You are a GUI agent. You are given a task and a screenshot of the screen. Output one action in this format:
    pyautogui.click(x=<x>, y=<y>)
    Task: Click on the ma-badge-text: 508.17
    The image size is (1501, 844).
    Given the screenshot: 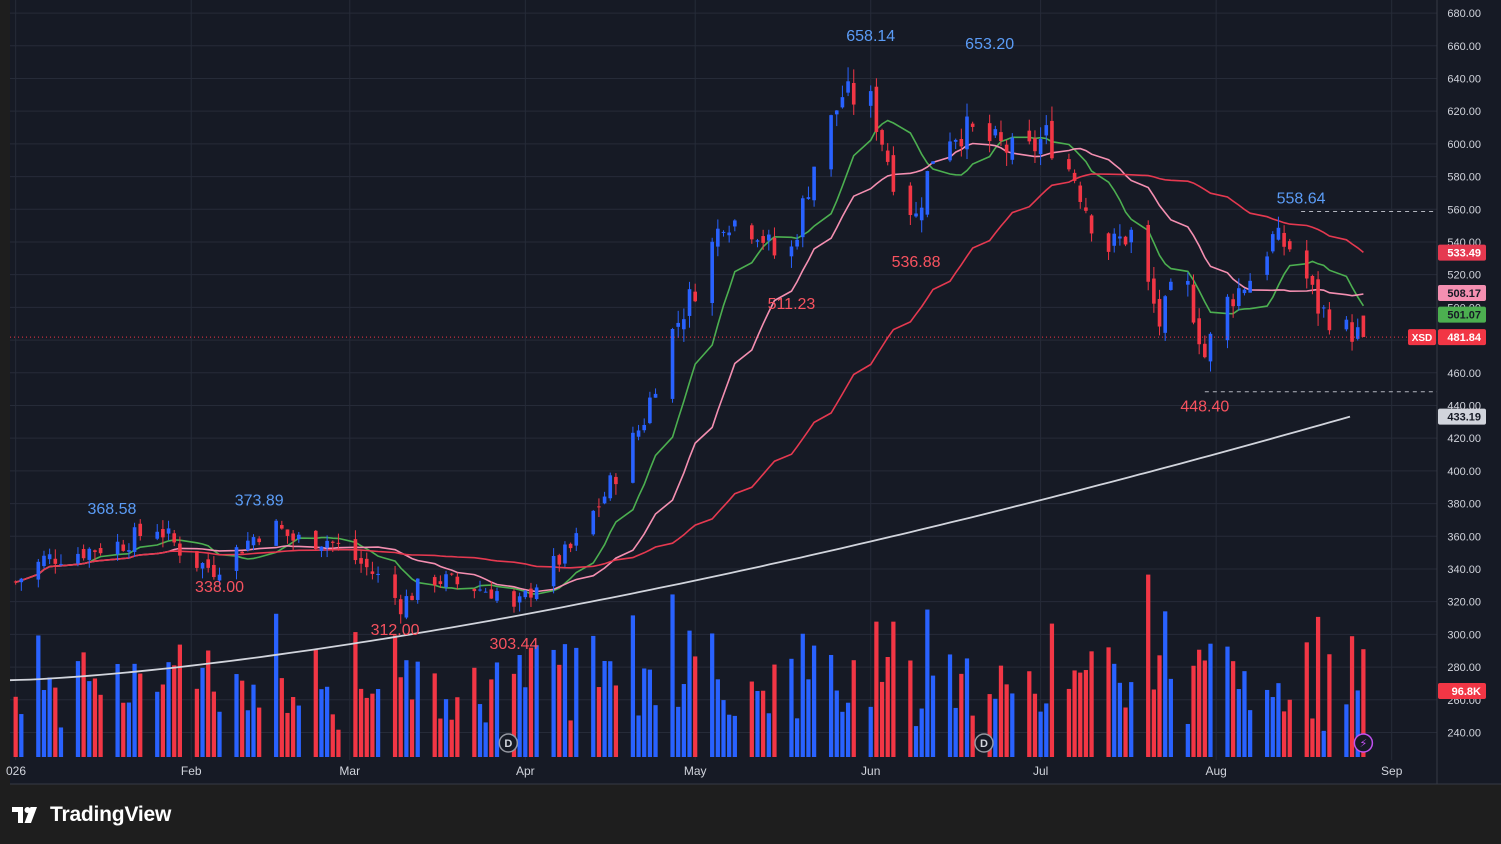 What is the action you would take?
    pyautogui.click(x=1464, y=294)
    